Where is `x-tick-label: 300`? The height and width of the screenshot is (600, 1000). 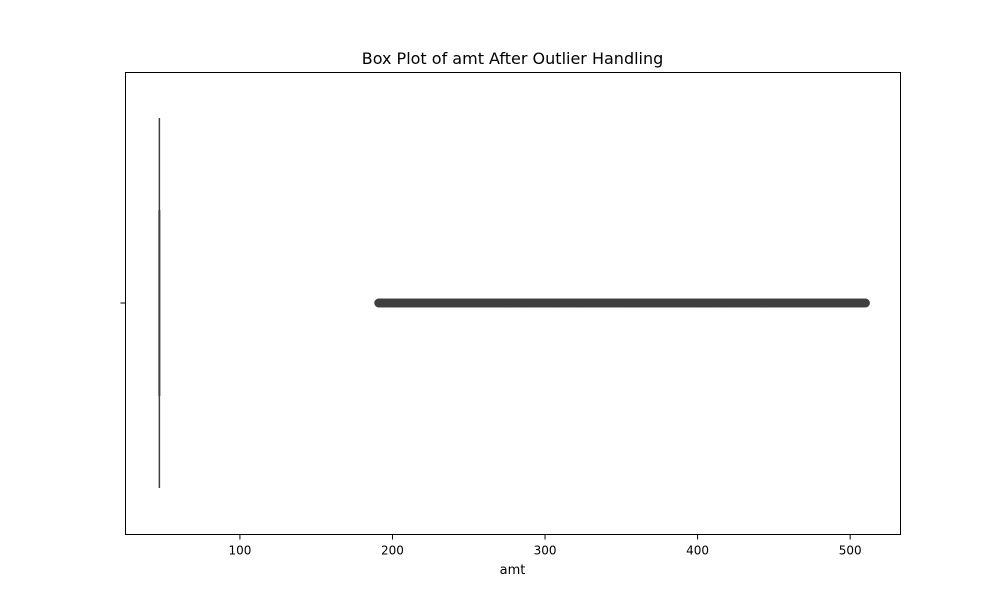 x-tick-label: 300 is located at coordinates (545, 551).